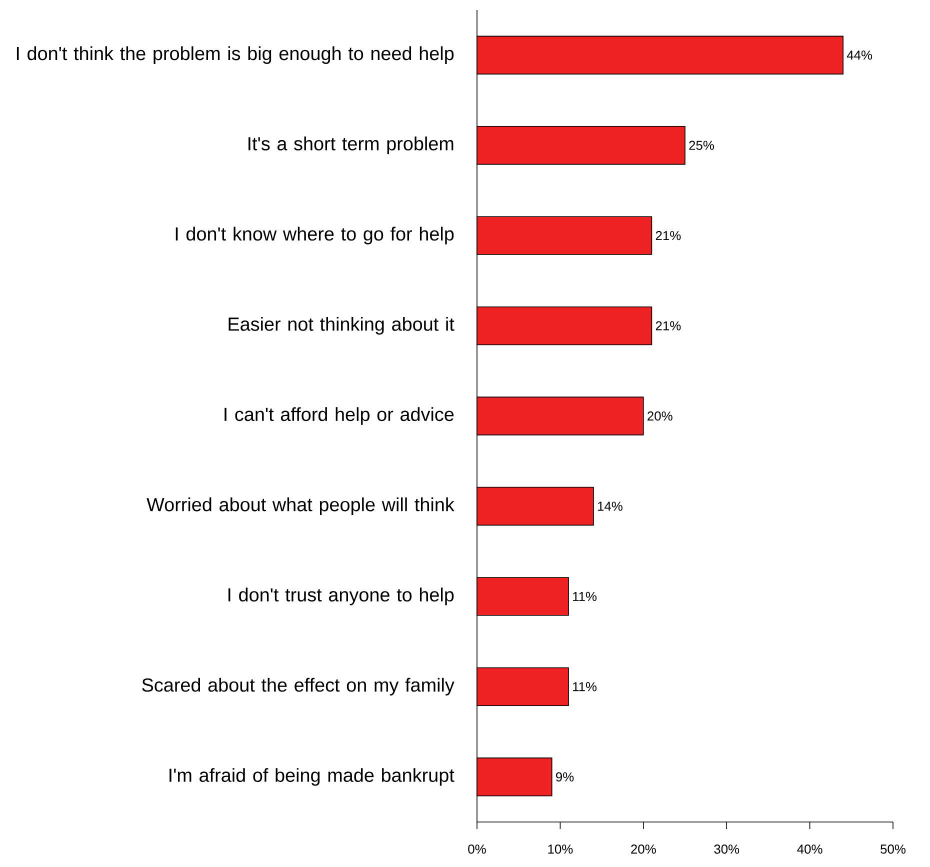  What do you see at coordinates (560, 849) in the screenshot?
I see `x-tick-label: 10%` at bounding box center [560, 849].